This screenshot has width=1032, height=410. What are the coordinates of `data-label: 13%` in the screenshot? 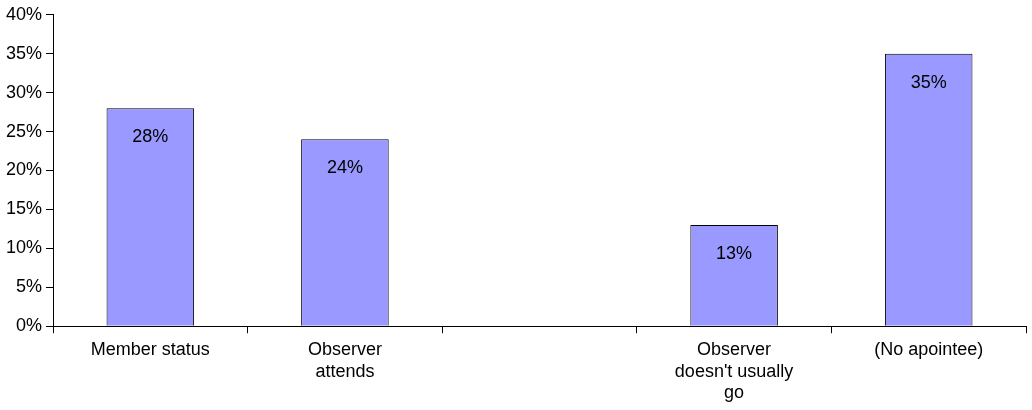 It's located at (734, 252).